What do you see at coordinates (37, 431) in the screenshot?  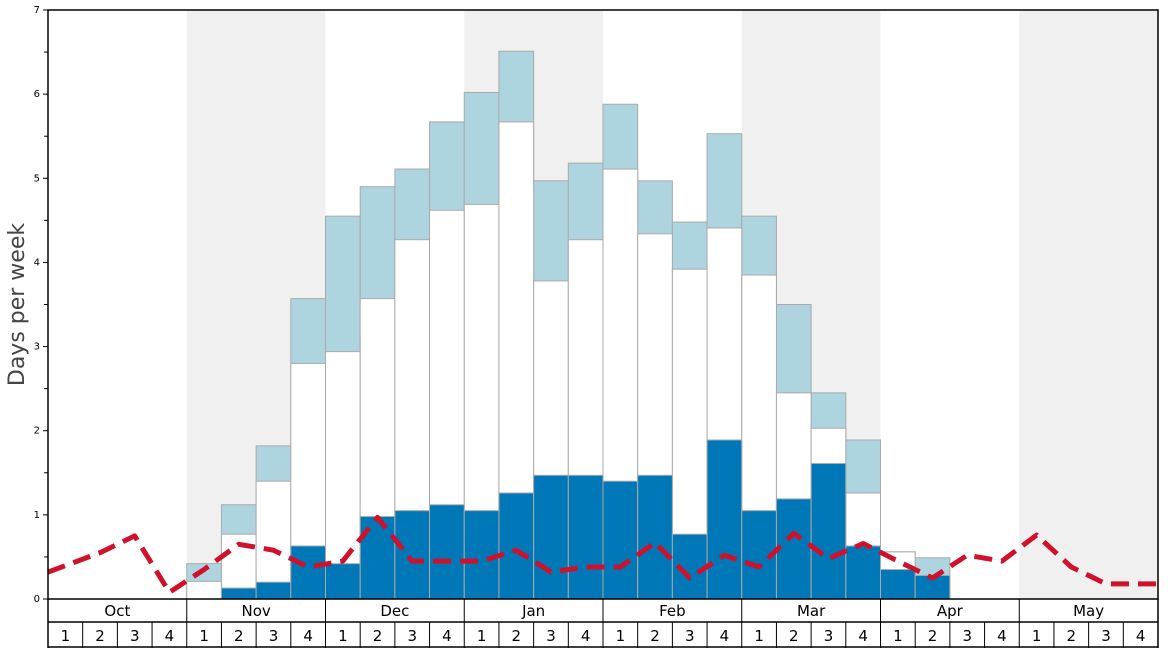 I see `y-tick-label: 2` at bounding box center [37, 431].